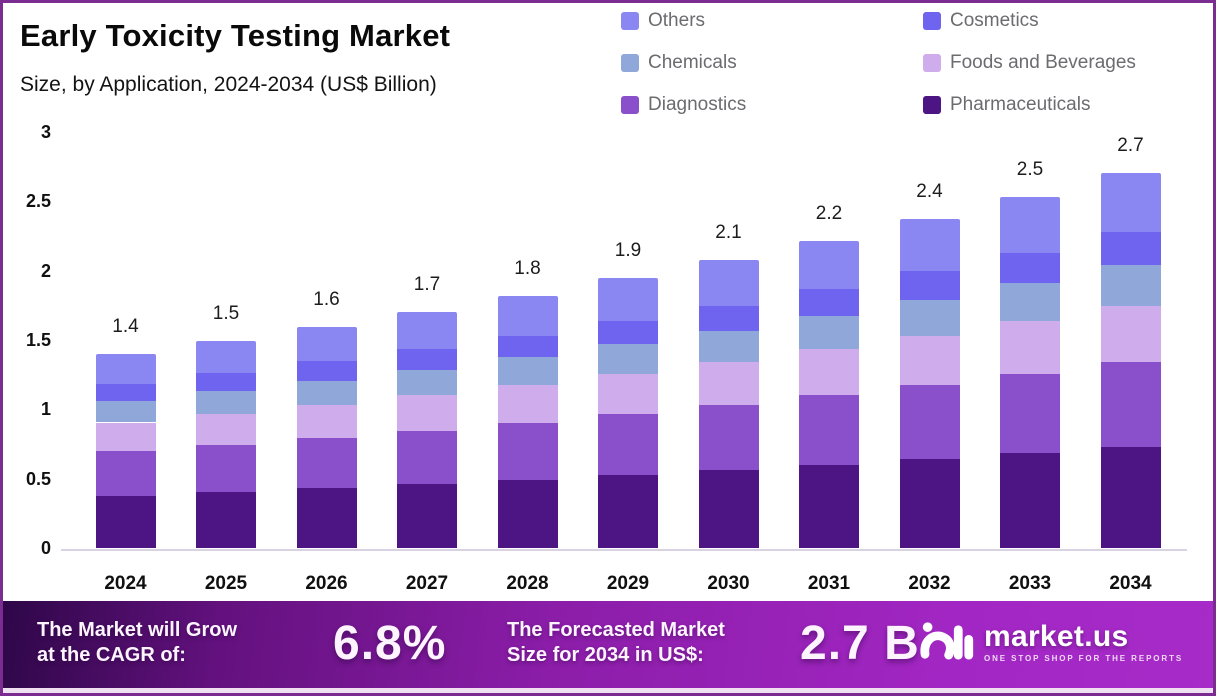 Image resolution: width=1216 pixels, height=696 pixels. Describe the element at coordinates (427, 583) in the screenshot. I see `x-tick-label: 2027` at that location.